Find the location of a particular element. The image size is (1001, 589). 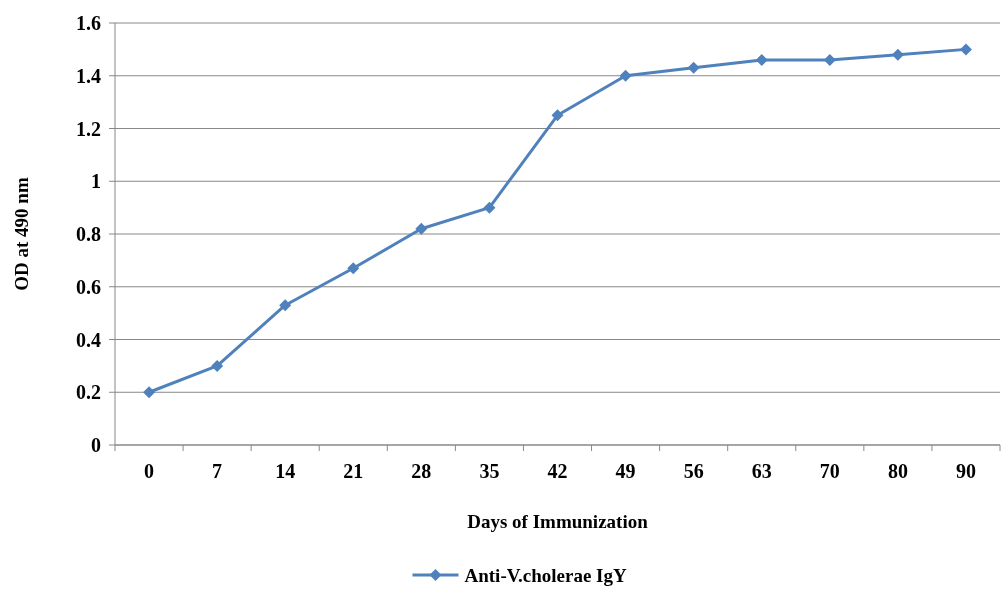

y-tick-label: 0.6 is located at coordinates (88, 286).